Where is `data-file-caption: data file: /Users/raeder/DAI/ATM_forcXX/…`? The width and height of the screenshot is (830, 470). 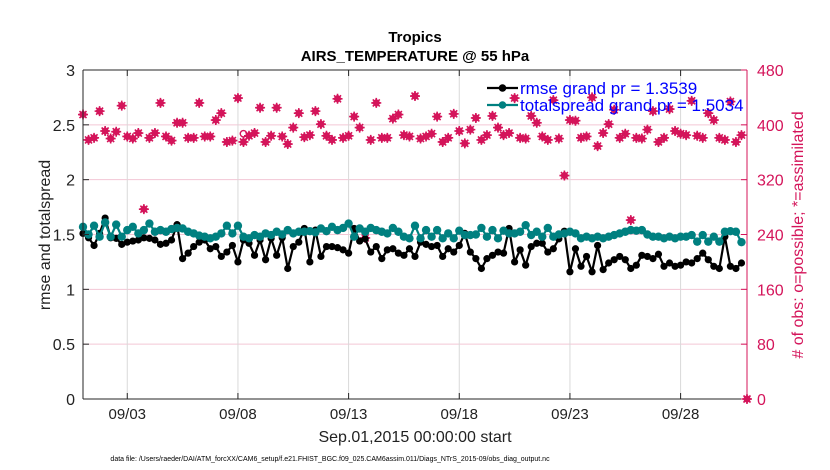
data-file-caption: data file: /Users/raeder/DAI/ATM_forcXX/… is located at coordinates (330, 459).